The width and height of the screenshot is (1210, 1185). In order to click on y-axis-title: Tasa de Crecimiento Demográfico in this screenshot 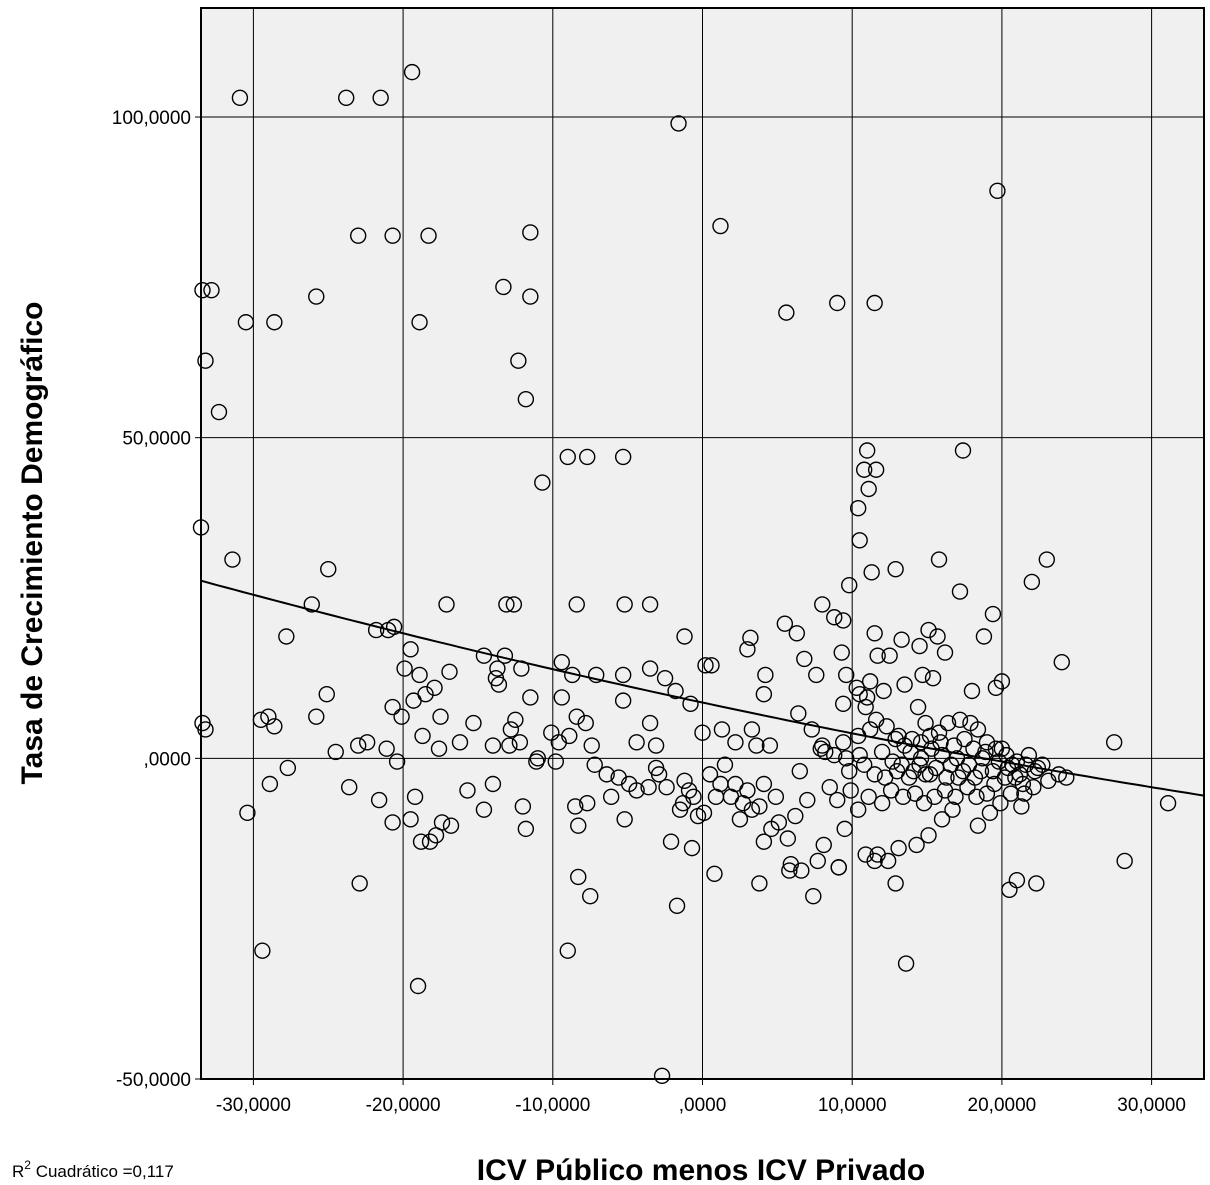, I will do `click(32, 543)`.